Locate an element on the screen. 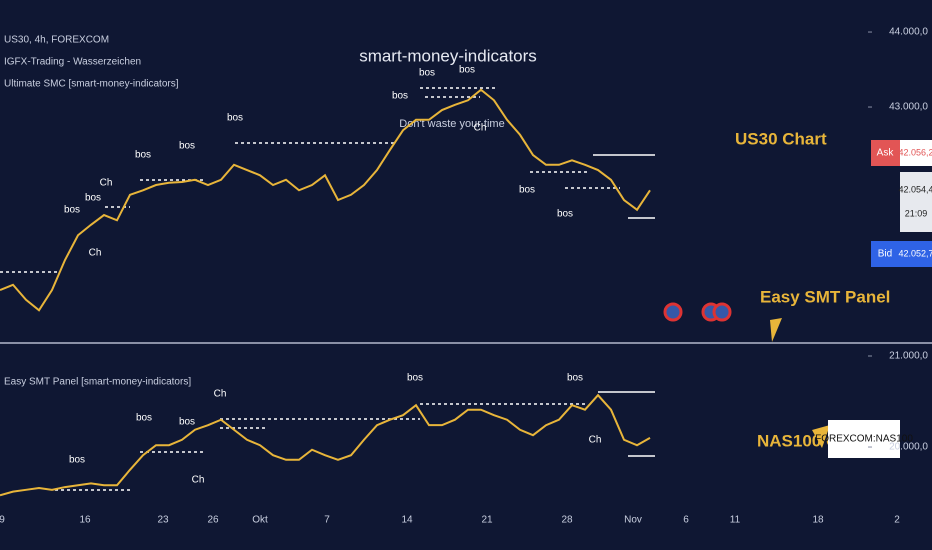 The width and height of the screenshot is (932, 550). last-price: 42.054,4 is located at coordinates (915, 189).